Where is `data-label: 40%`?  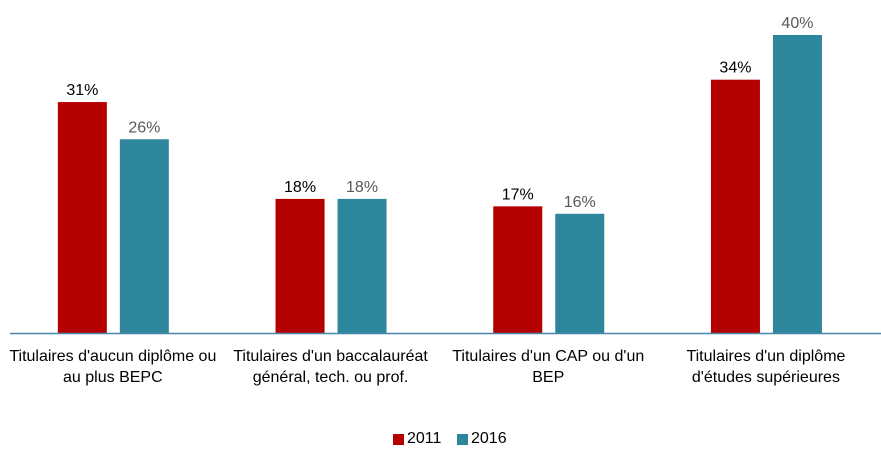 data-label: 40% is located at coordinates (797, 23).